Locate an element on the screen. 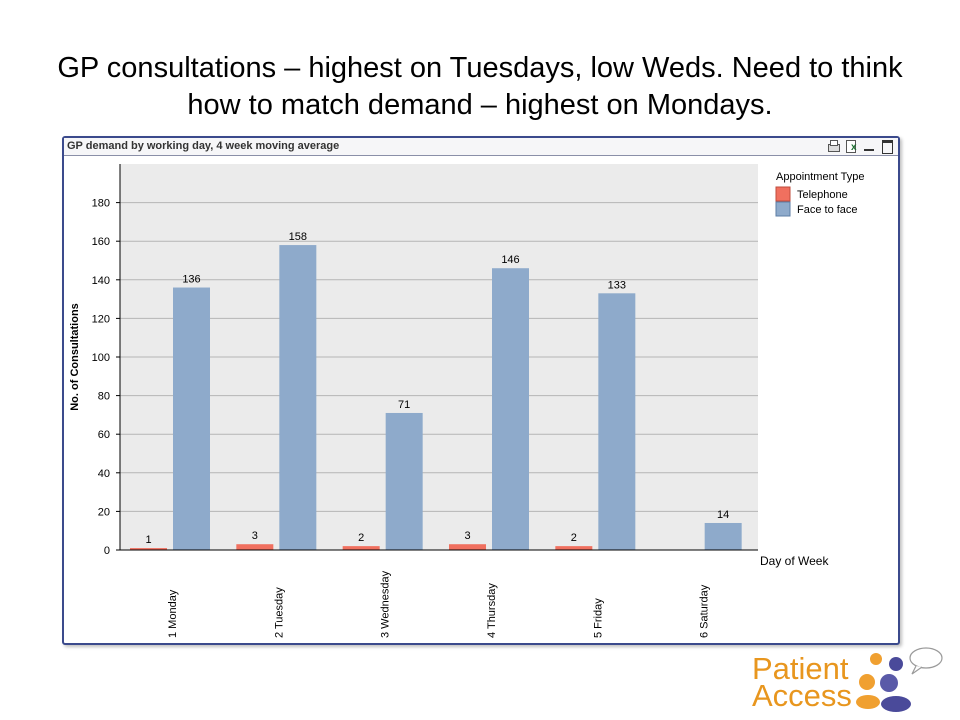 This screenshot has height=720, width=960. data-label: 1 is located at coordinates (148, 540).